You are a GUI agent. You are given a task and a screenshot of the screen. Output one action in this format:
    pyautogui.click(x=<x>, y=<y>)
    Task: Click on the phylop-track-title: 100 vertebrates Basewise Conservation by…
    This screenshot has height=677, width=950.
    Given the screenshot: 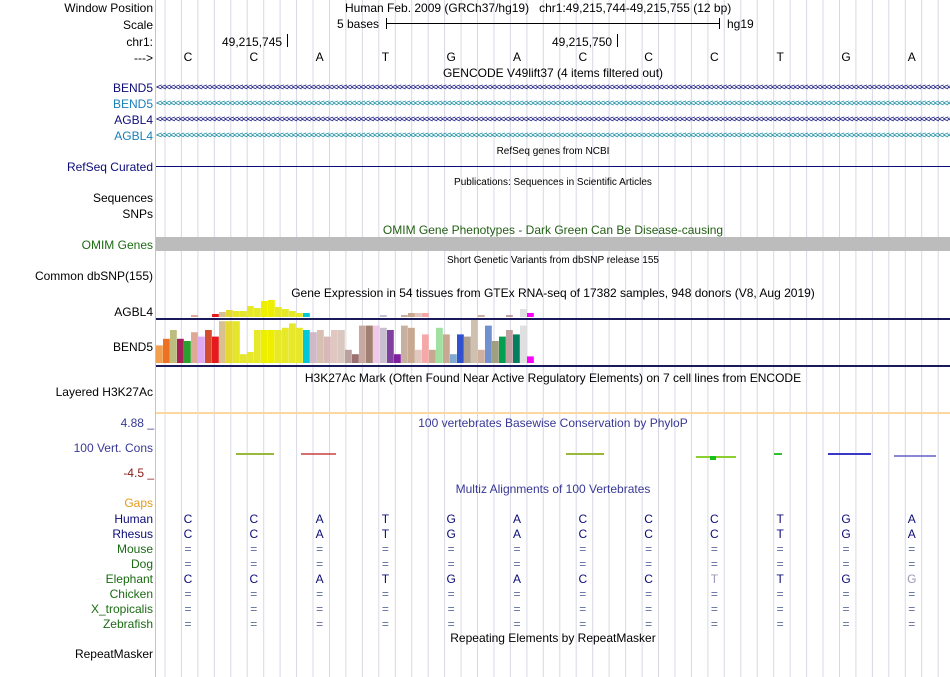 What is the action you would take?
    pyautogui.click(x=553, y=423)
    